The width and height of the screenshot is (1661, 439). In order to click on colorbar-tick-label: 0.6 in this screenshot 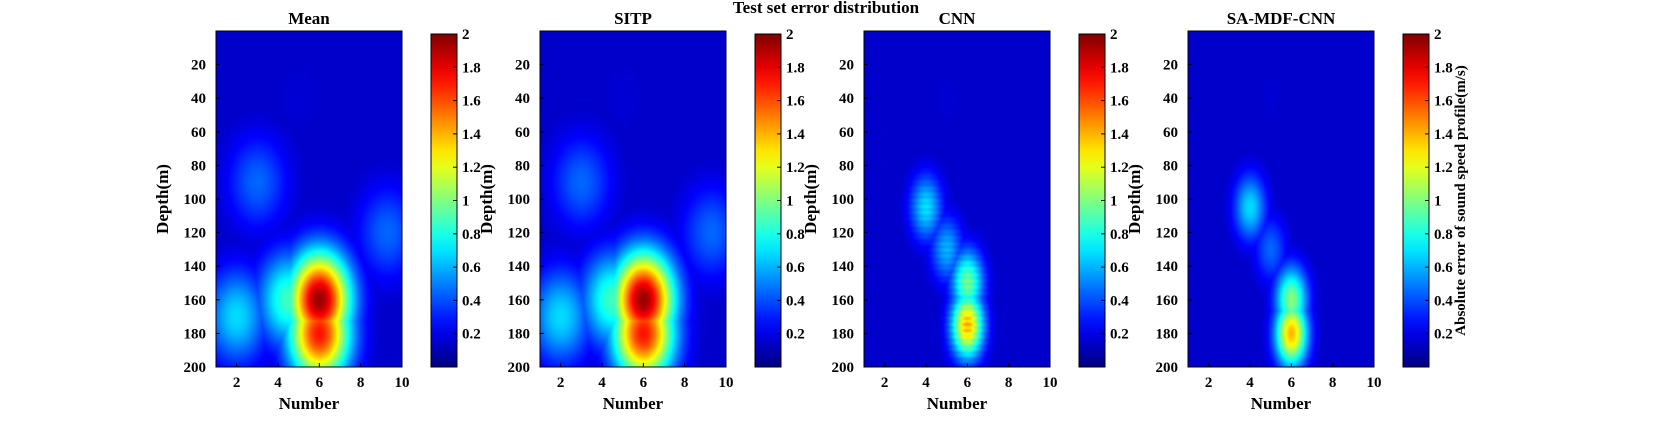, I will do `click(795, 268)`.